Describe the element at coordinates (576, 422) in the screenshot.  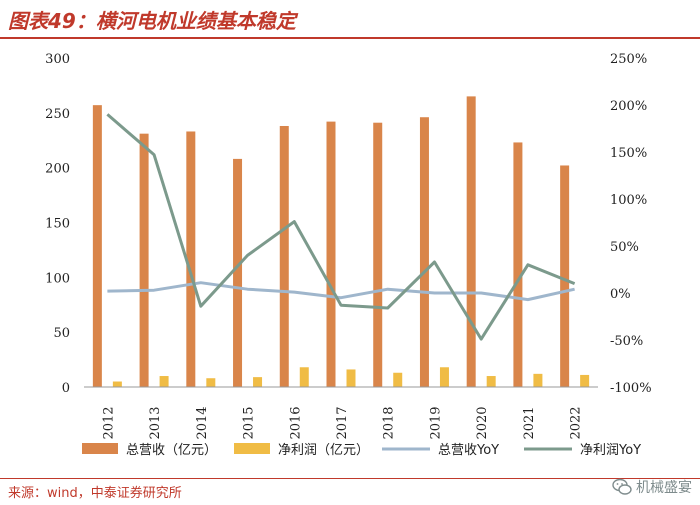
I see `x-axis-tick-label: 2022` at that location.